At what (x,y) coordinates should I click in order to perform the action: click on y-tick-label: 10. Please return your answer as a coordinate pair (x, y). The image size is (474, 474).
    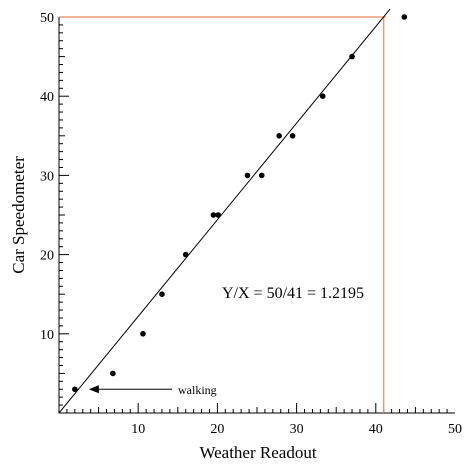
    Looking at the image, I should click on (47, 335).